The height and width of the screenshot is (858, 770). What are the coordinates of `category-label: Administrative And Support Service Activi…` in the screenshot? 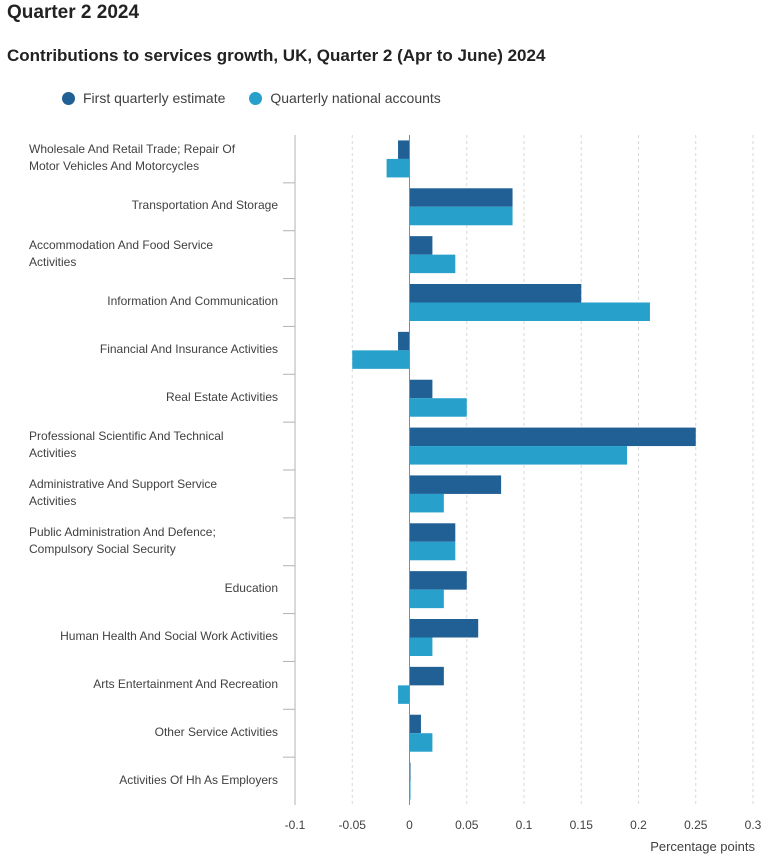 It's located at (123, 492).